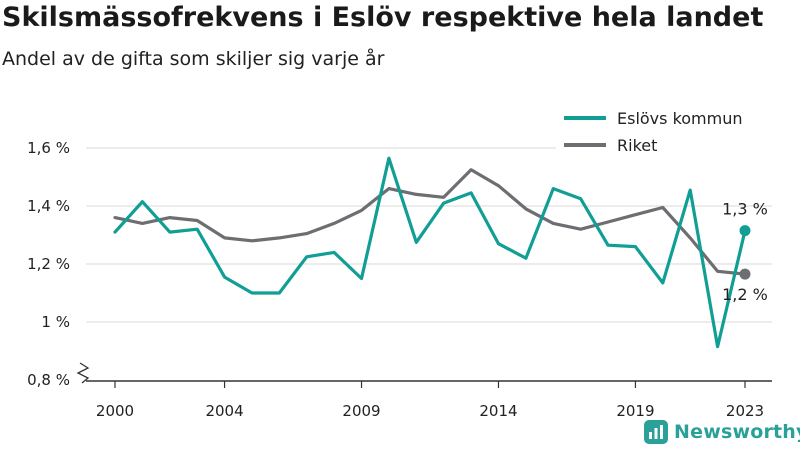  I want to click on end-point-riket, so click(745, 274).